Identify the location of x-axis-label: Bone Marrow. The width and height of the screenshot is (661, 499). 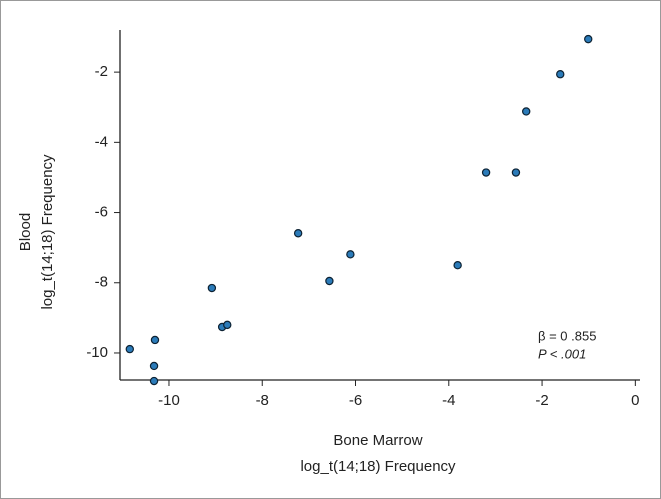
(377, 440).